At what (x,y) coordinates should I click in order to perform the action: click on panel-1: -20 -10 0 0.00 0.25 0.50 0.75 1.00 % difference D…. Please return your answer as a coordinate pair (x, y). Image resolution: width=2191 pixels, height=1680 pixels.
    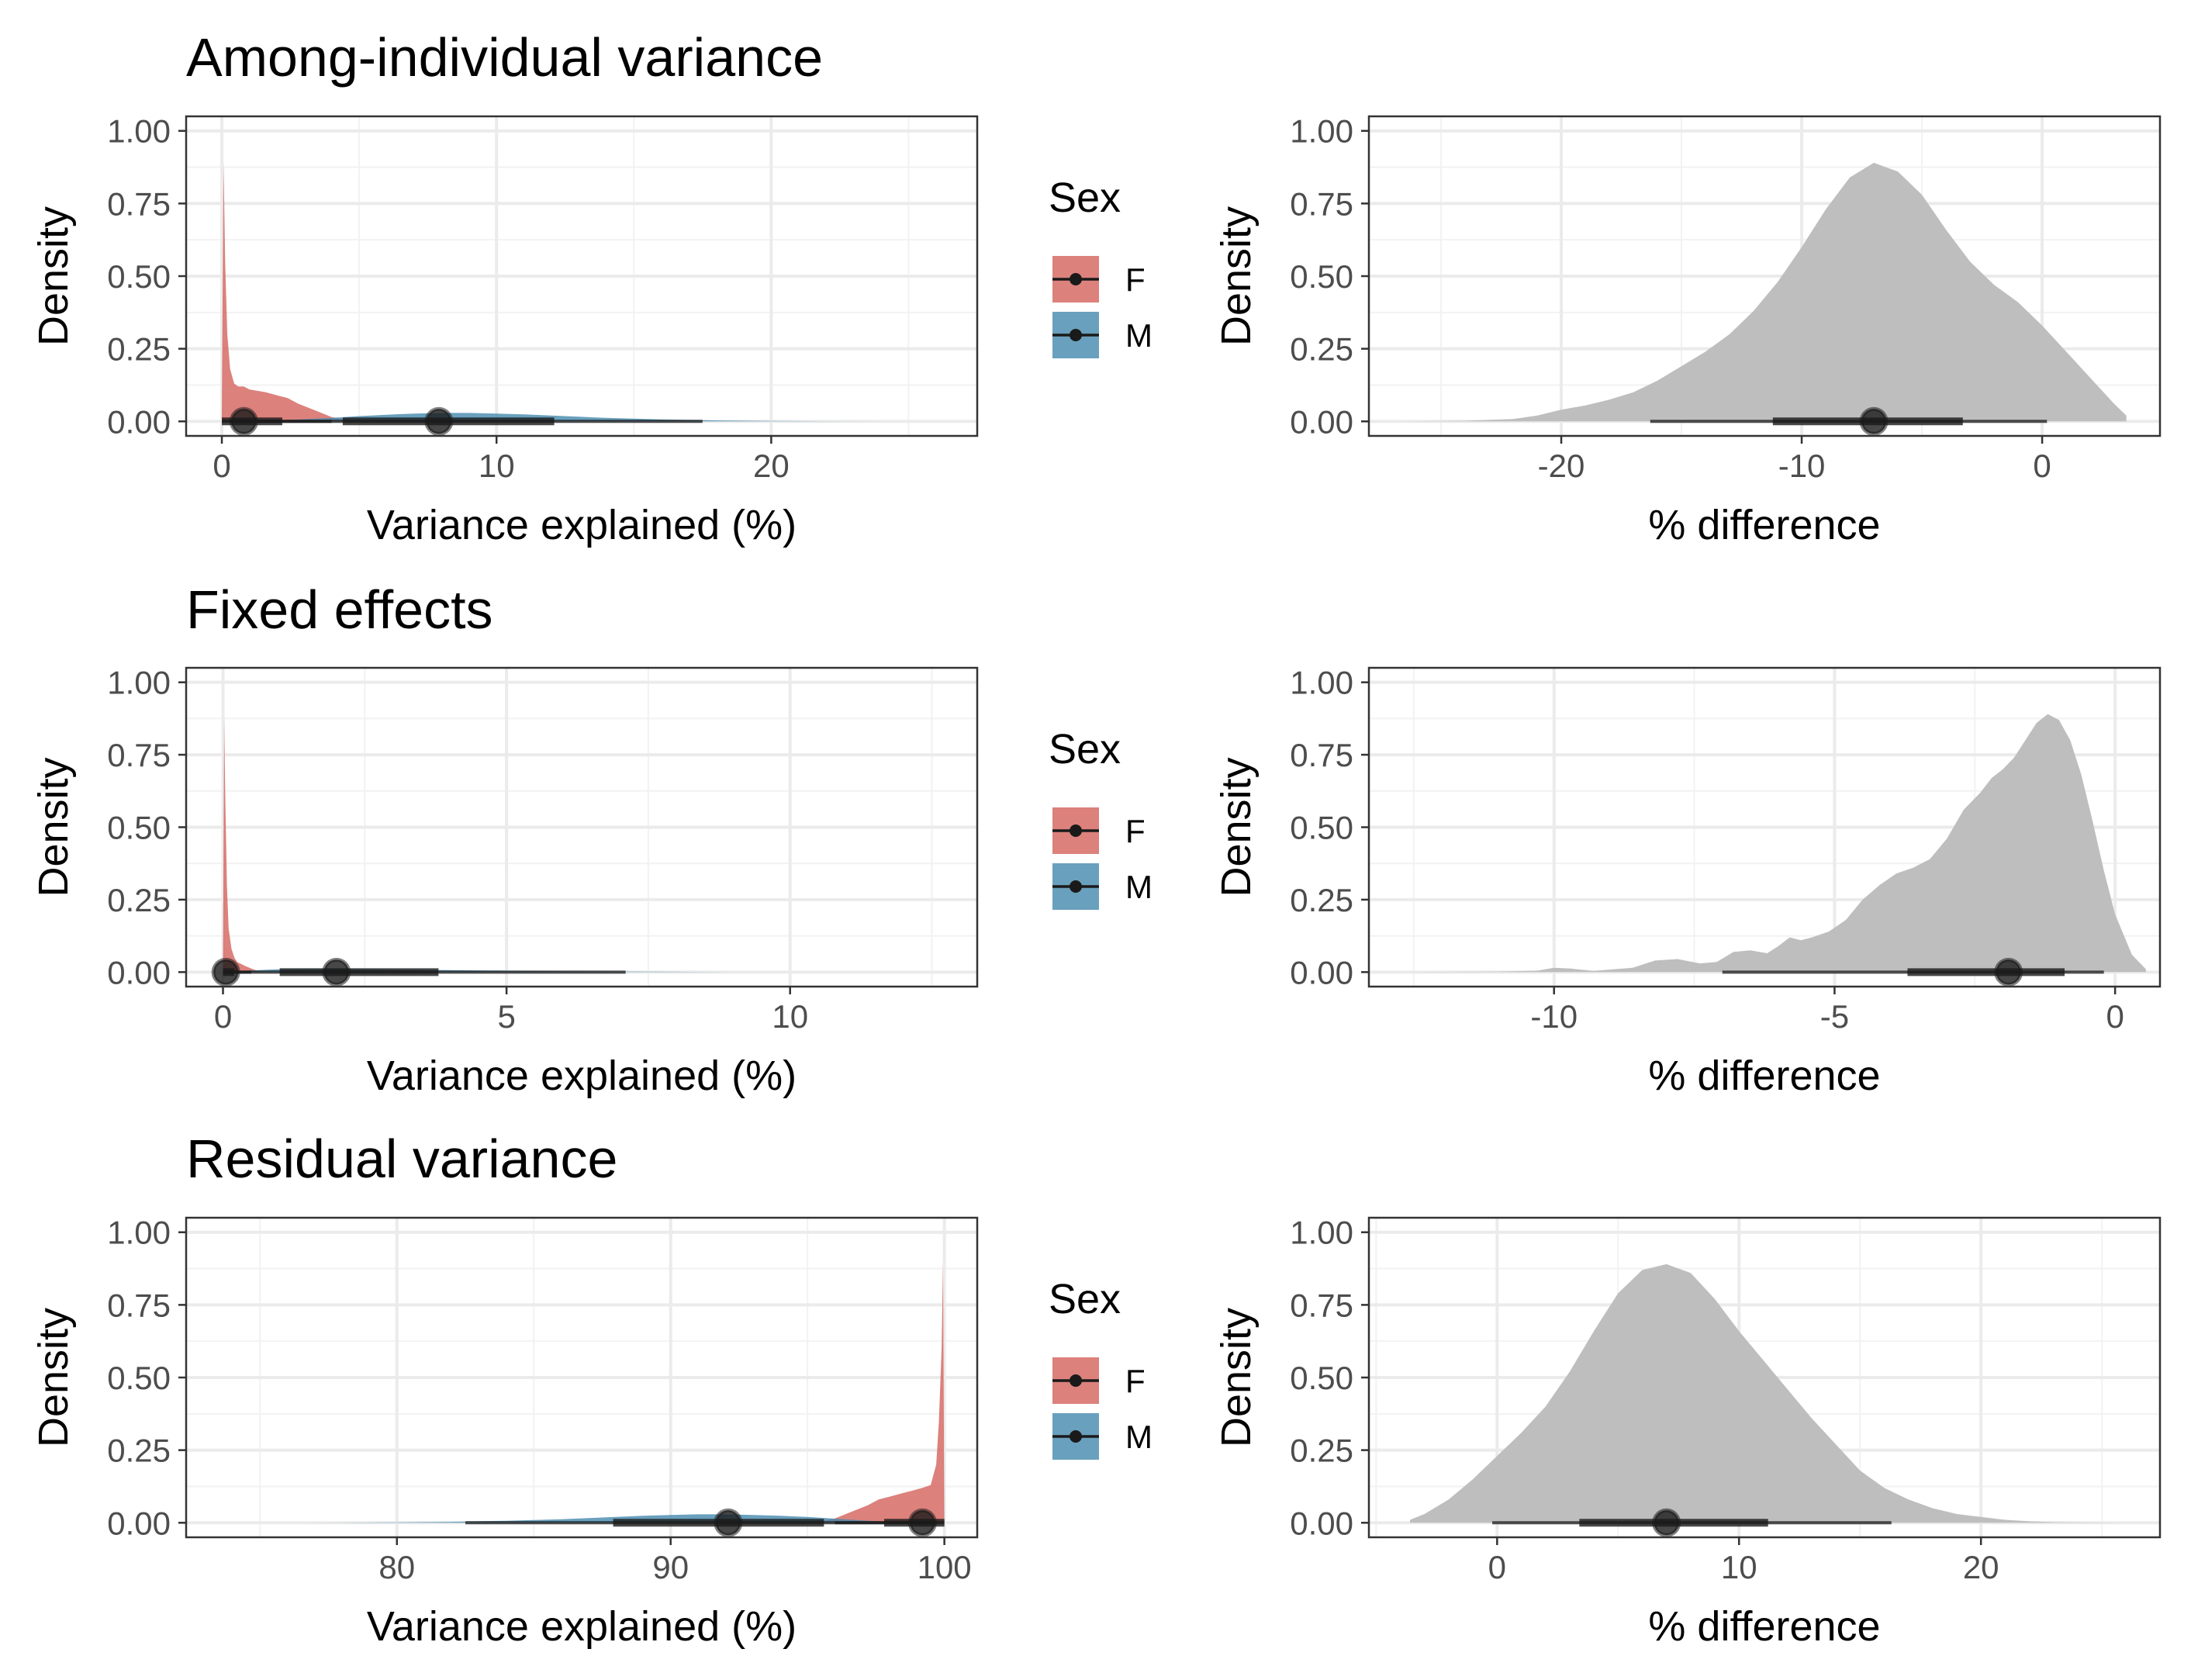
    Looking at the image, I should click on (1687, 330).